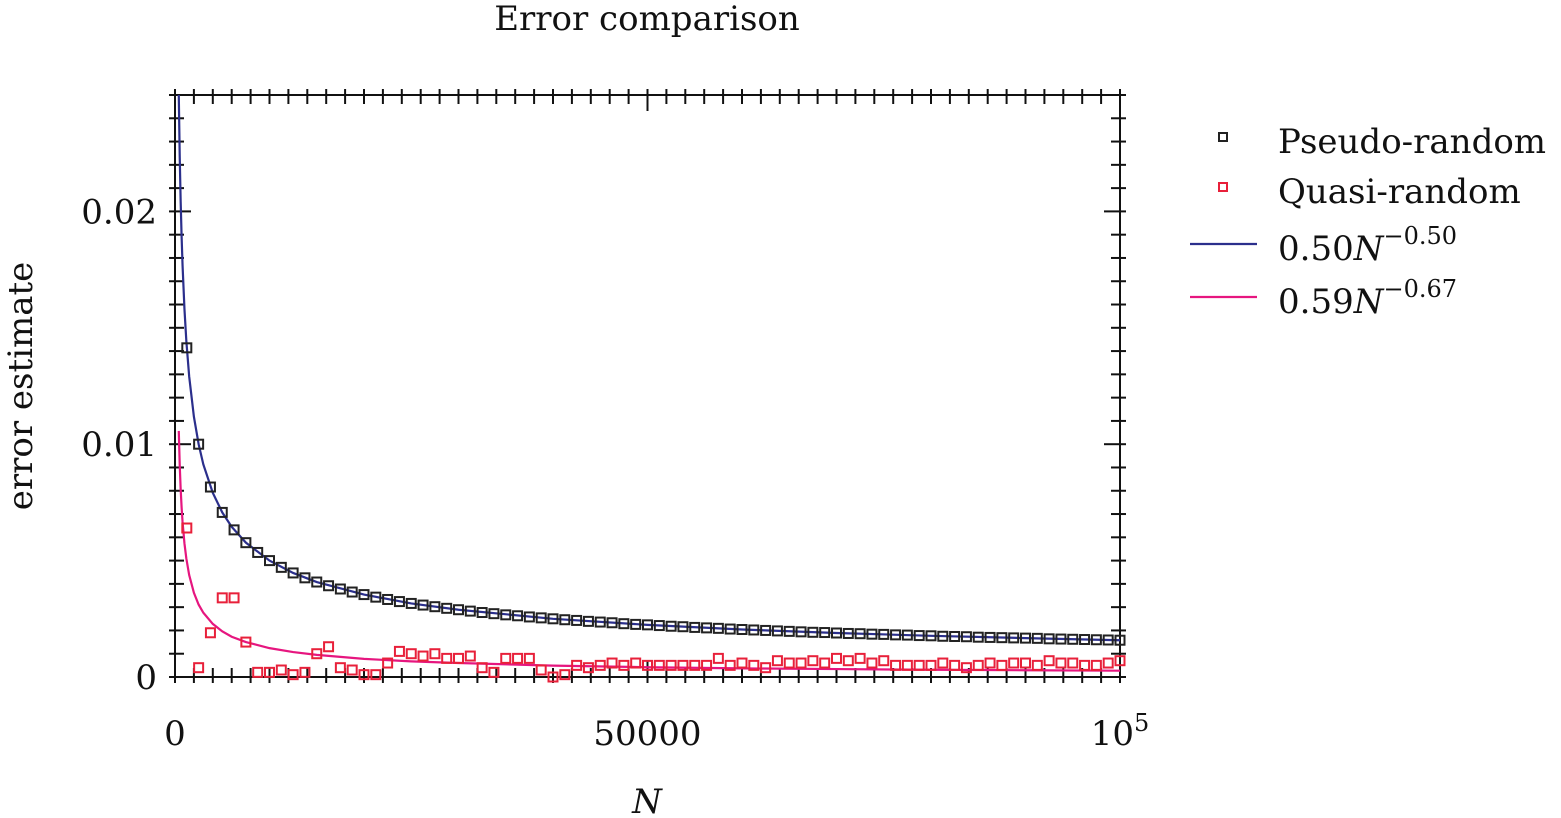 This screenshot has width=1561, height=818. What do you see at coordinates (1412, 142) in the screenshot?
I see `legend-label: Pseudo-random` at bounding box center [1412, 142].